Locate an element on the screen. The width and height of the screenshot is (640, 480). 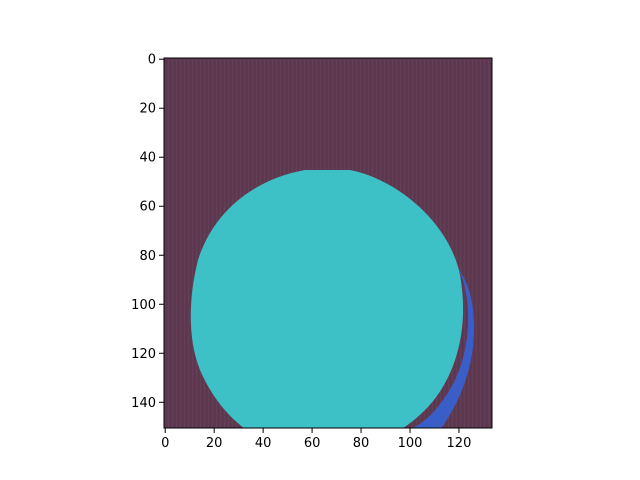
x-tick-label: 120 is located at coordinates (459, 443).